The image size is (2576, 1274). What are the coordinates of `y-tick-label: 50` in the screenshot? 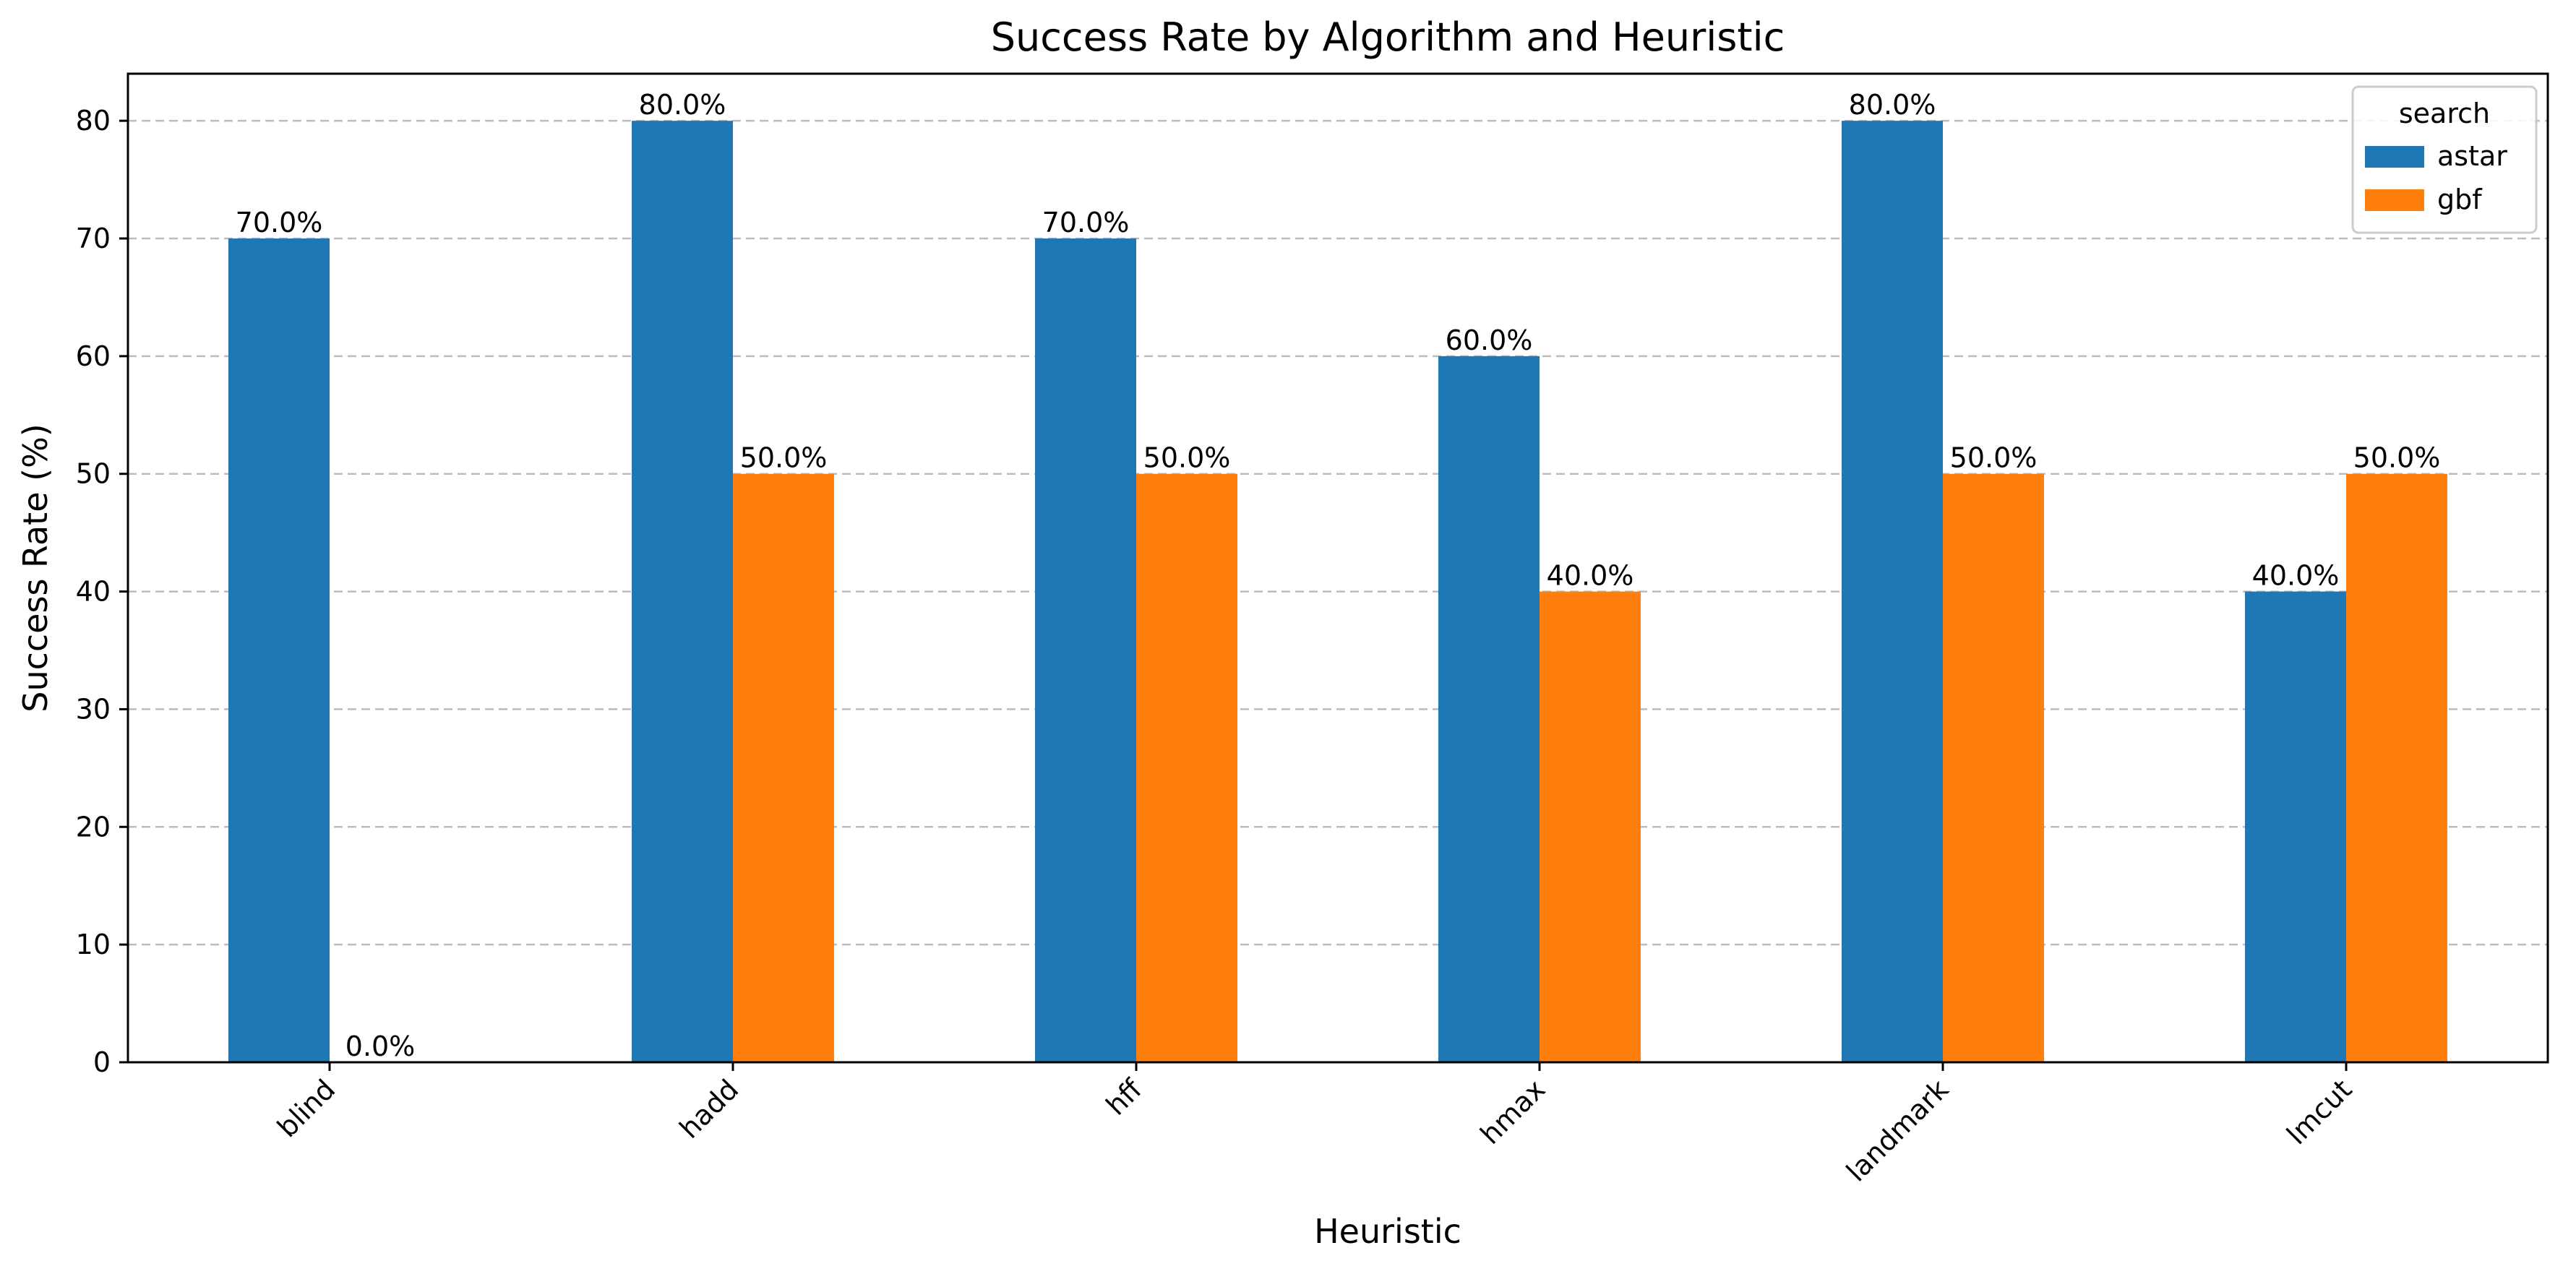 It's located at (94, 474).